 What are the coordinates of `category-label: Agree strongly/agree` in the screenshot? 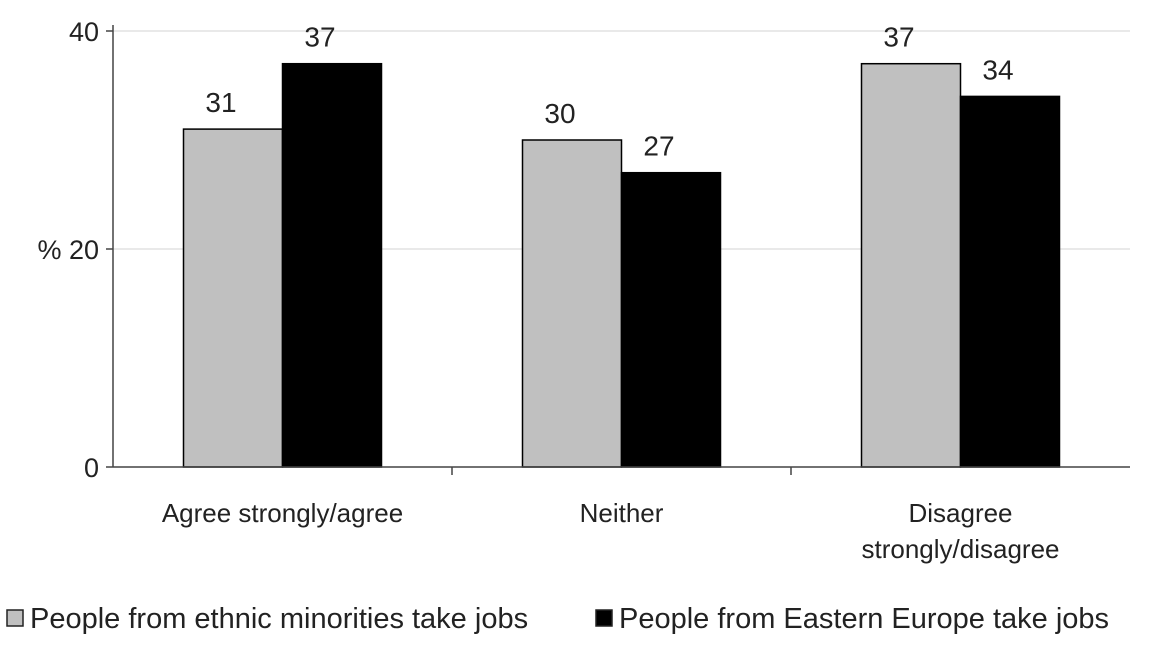 It's located at (282, 513).